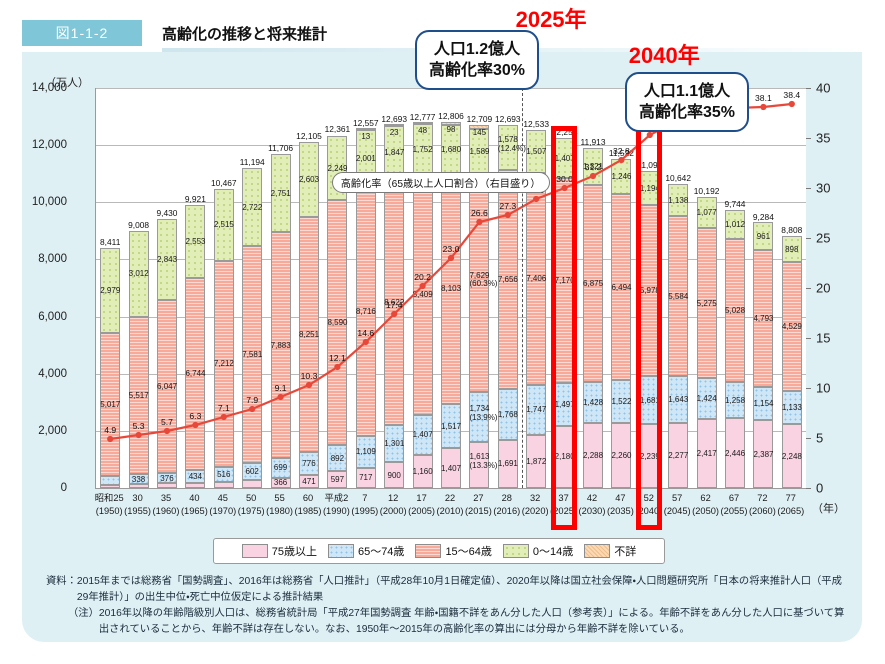  What do you see at coordinates (450, 498) in the screenshot?
I see `x-era-label: 22` at bounding box center [450, 498].